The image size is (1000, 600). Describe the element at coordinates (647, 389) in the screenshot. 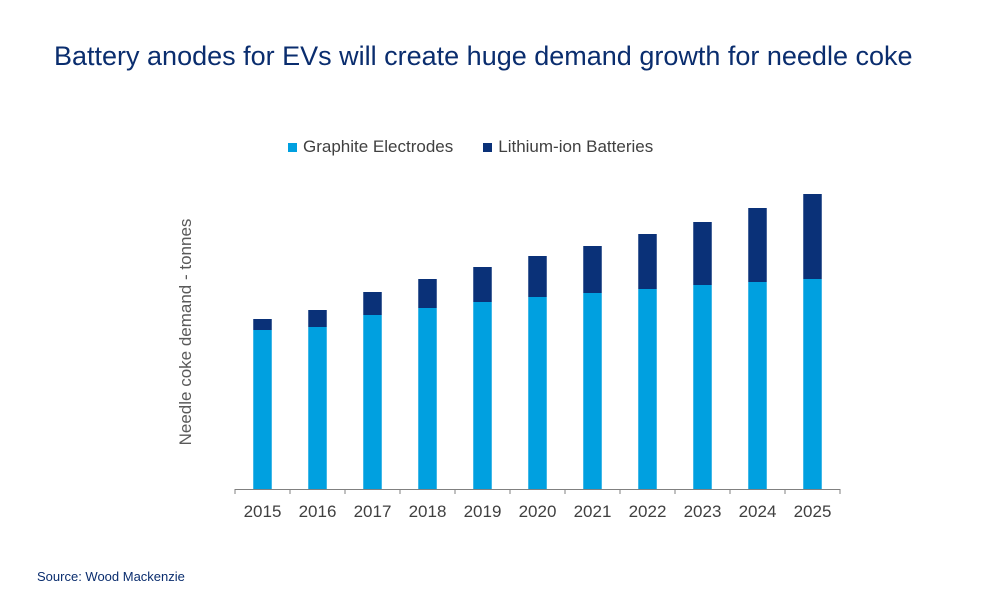

I see `bar-graphite-electrodes-2022` at that location.